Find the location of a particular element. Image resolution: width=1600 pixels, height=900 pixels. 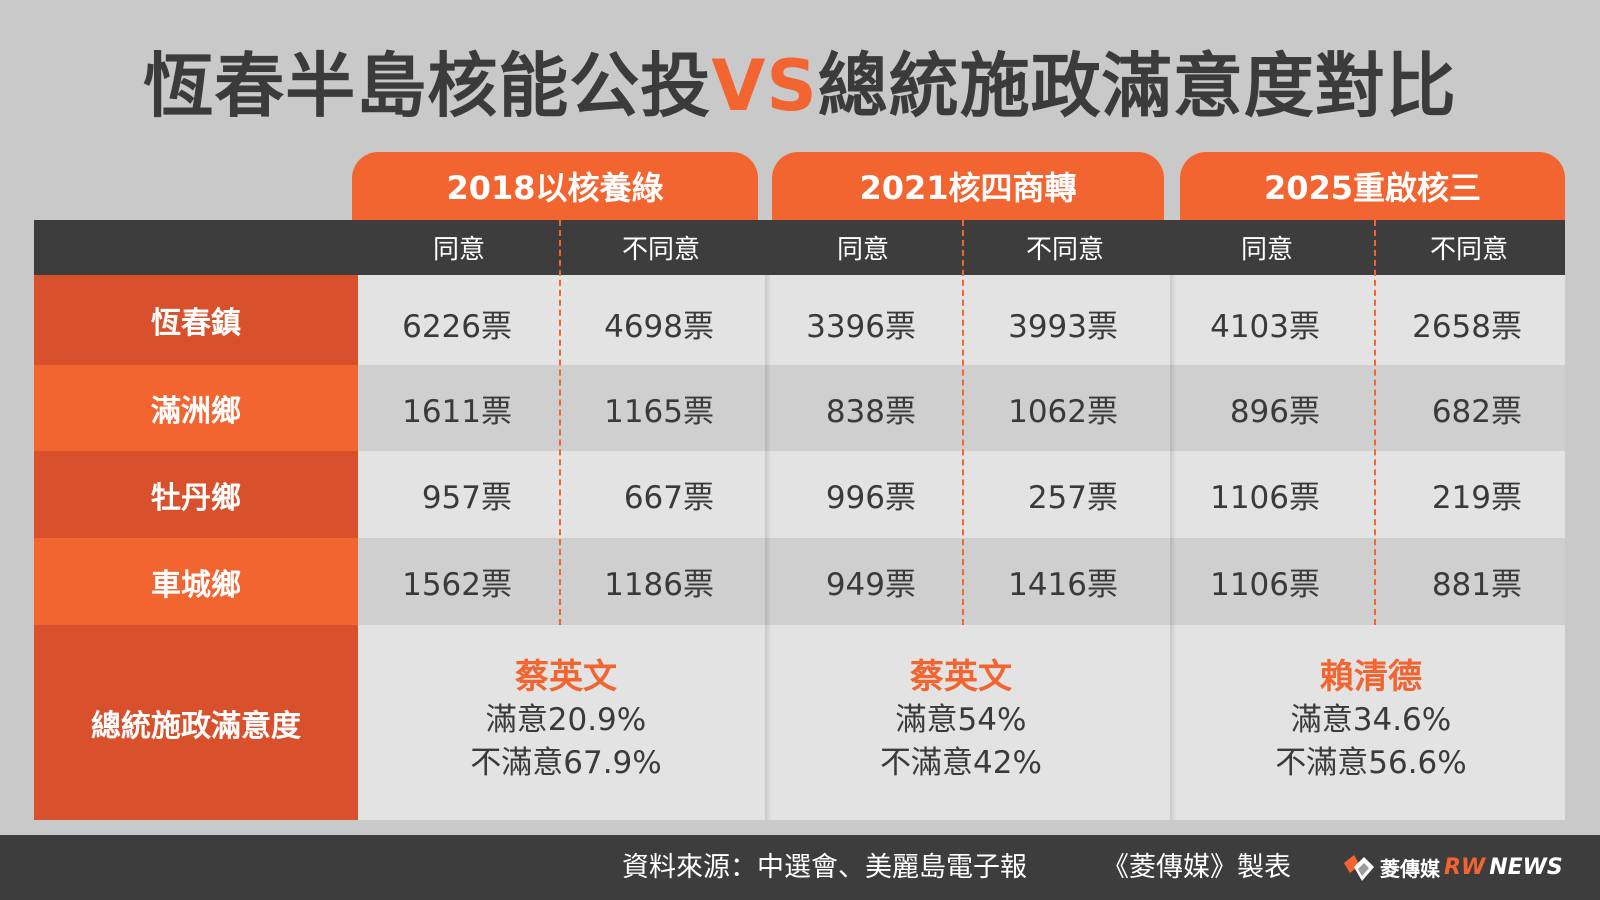

subheader-2021-agree: 同意 is located at coordinates (862, 250).